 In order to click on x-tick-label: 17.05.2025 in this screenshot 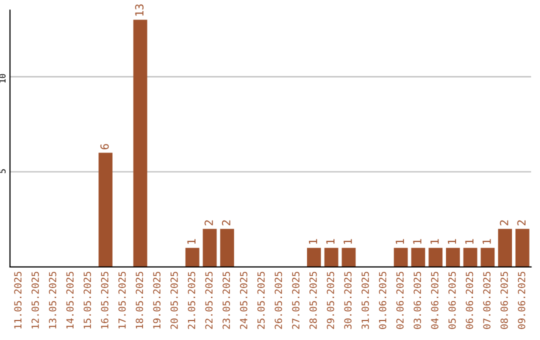, I will do `click(122, 300)`.